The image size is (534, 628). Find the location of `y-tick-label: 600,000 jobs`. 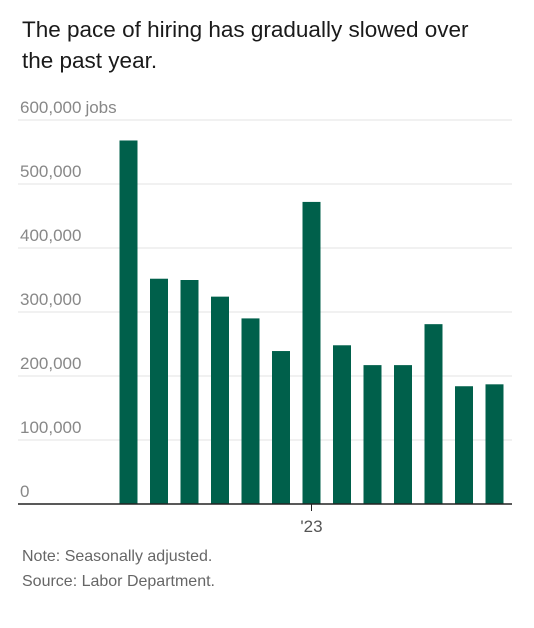

y-tick-label: 600,000 jobs is located at coordinates (68, 107).